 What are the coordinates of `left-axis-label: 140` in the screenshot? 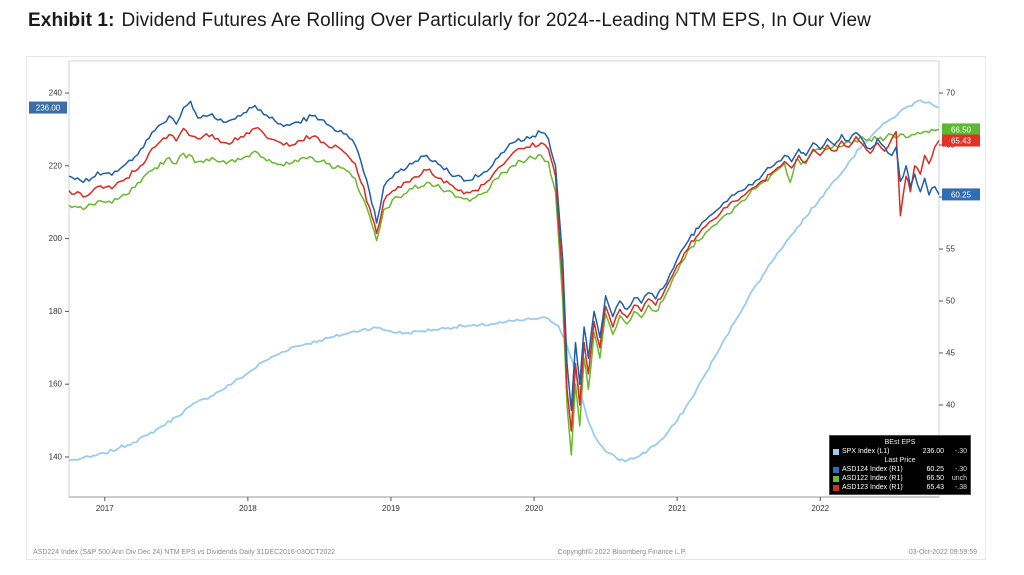 It's located at (56, 456).